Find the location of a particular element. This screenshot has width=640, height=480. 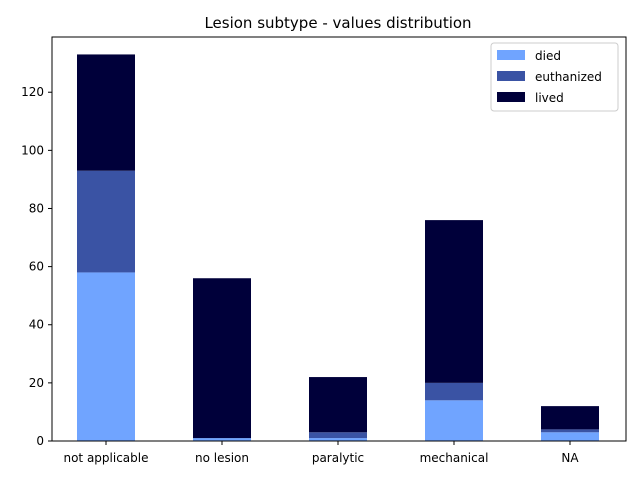

legend-label-euthanized: euthanized is located at coordinates (568, 77).